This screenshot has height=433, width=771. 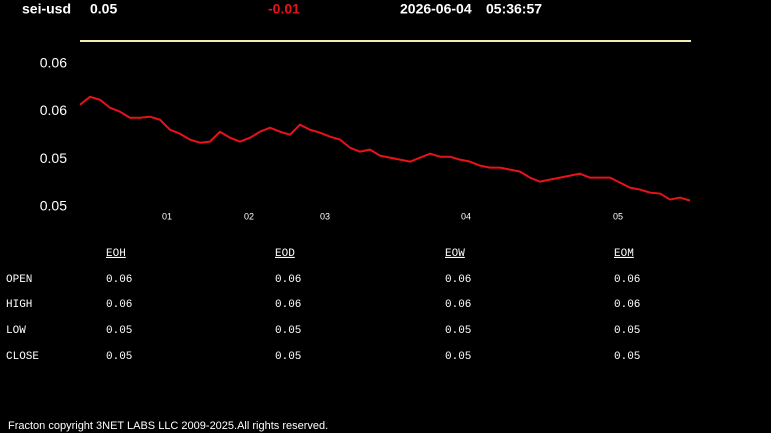 What do you see at coordinates (624, 254) in the screenshot?
I see `column-header: EOM` at bounding box center [624, 254].